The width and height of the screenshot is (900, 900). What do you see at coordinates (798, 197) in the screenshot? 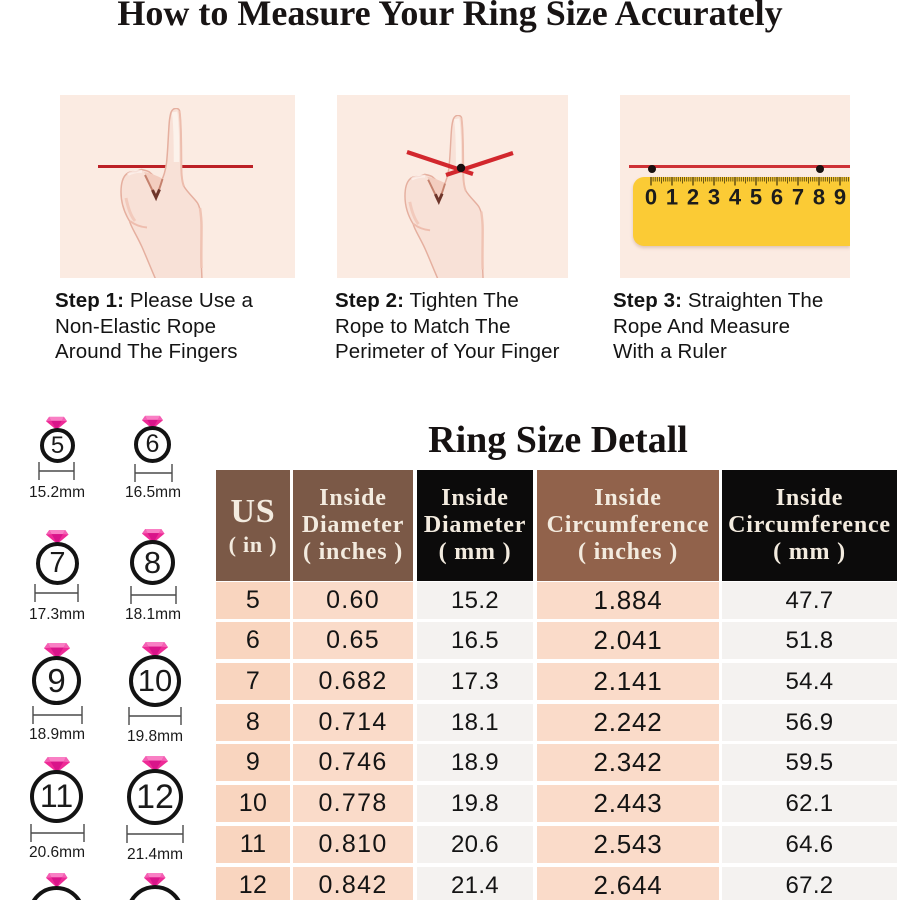
I see `svg-text: 7` at bounding box center [798, 197].